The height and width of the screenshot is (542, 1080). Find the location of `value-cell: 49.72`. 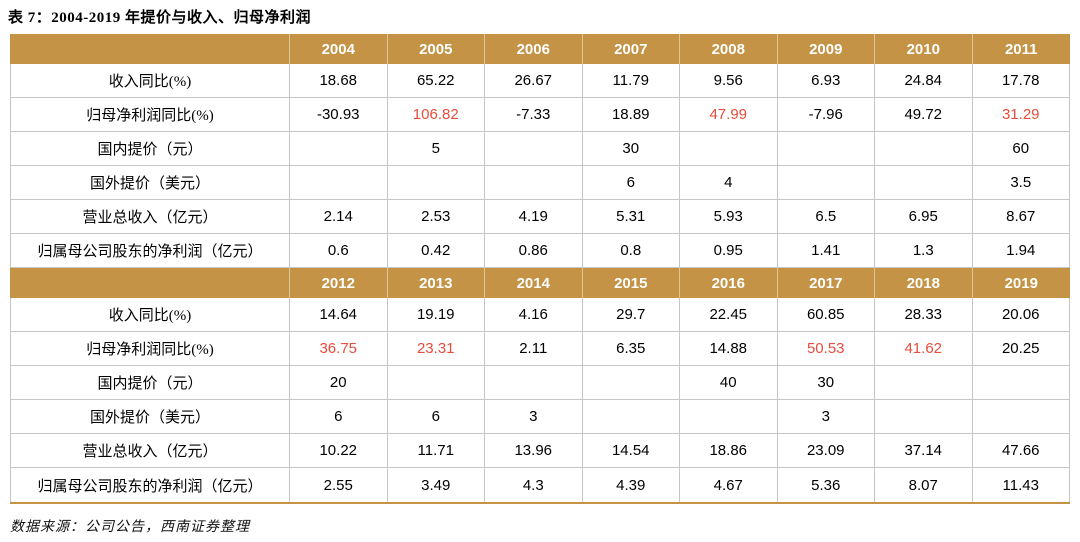

value-cell: 49.72 is located at coordinates (924, 115).